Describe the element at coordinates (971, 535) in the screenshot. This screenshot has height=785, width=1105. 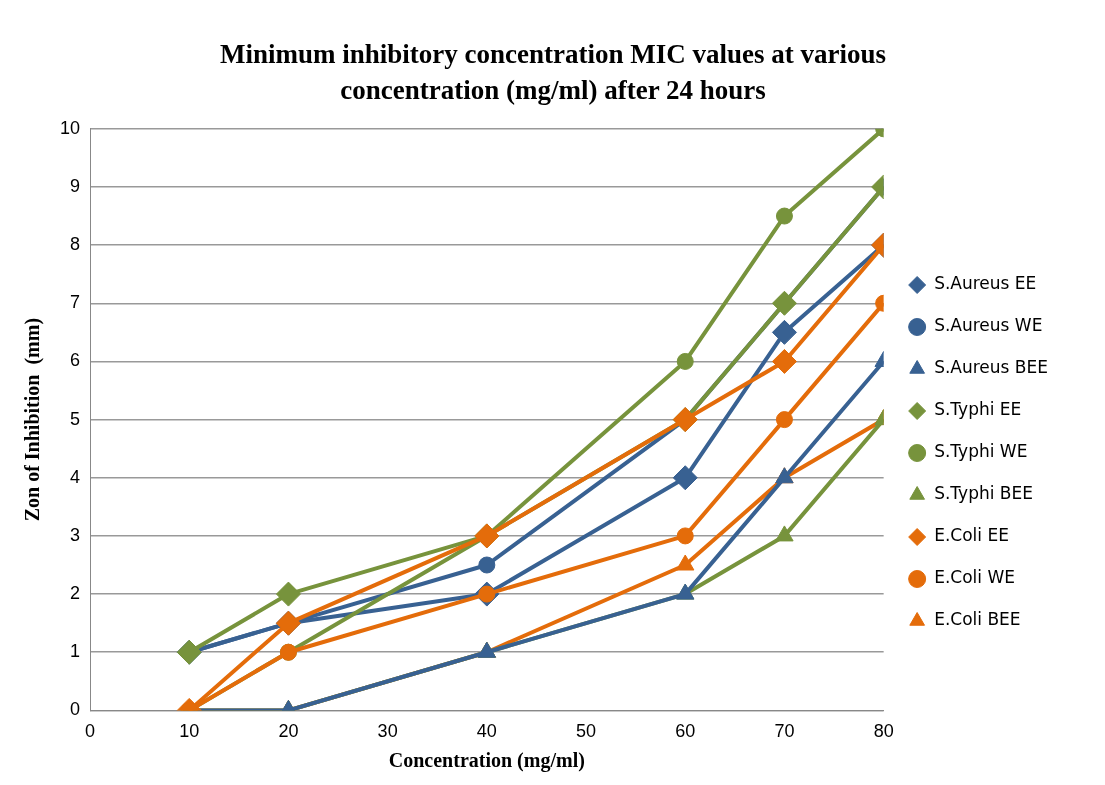
I see `legend-label: E.Coli EE` at that location.